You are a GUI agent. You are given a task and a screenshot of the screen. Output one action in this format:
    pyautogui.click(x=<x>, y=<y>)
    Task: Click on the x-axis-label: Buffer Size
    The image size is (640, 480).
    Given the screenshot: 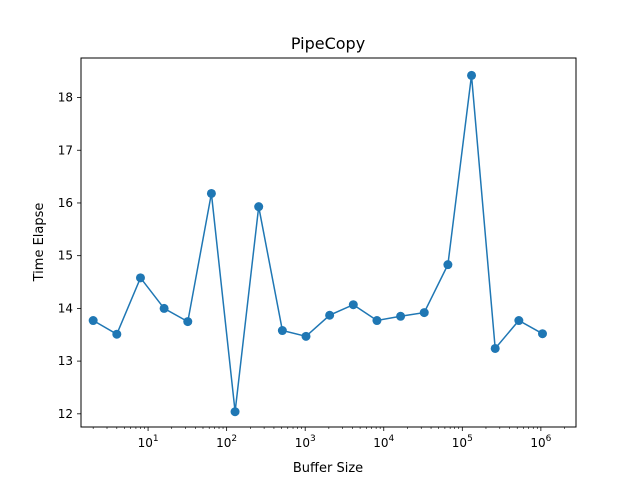 What is the action you would take?
    pyautogui.click(x=328, y=468)
    